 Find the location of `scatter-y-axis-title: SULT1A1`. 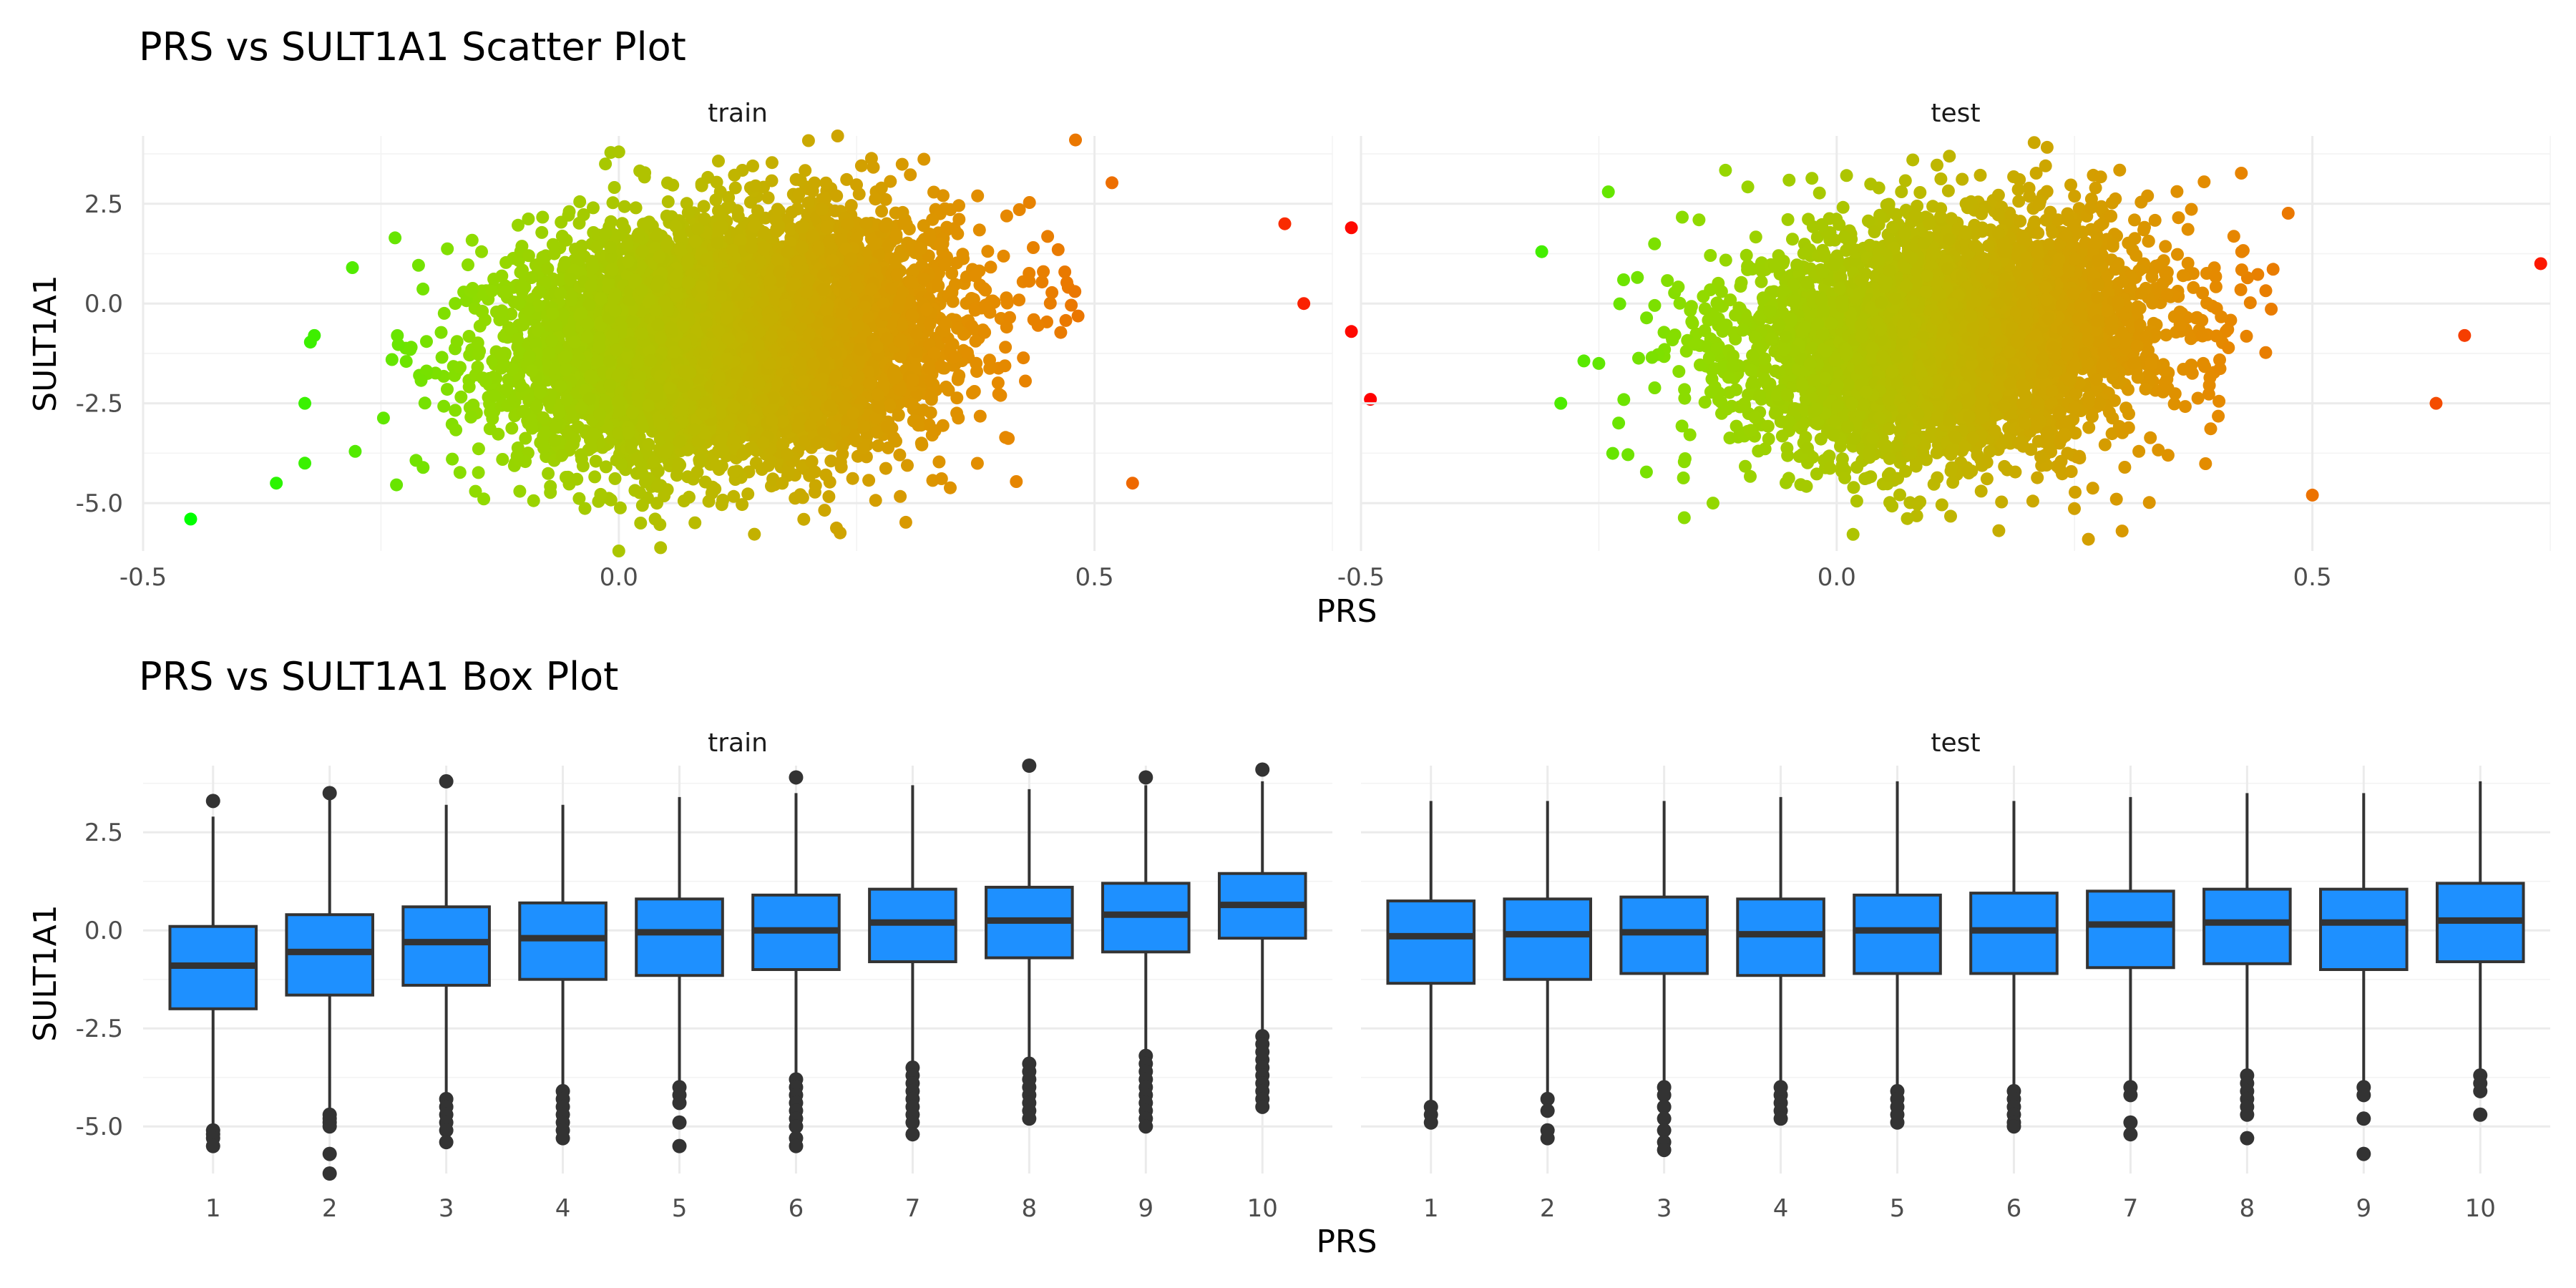

scatter-y-axis-title: SULT1A1 is located at coordinates (45, 343).